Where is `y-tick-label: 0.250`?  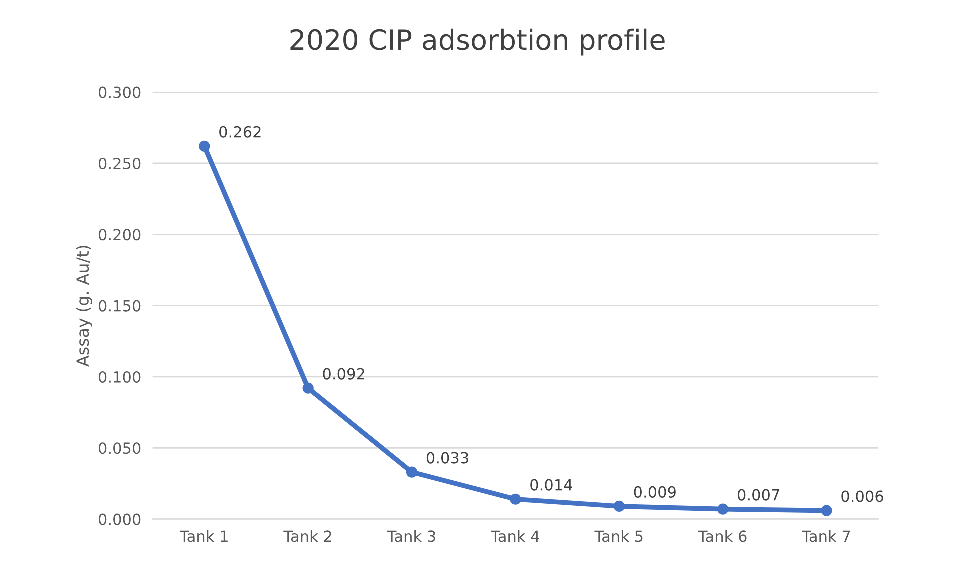
y-tick-label: 0.250 is located at coordinates (119, 164).